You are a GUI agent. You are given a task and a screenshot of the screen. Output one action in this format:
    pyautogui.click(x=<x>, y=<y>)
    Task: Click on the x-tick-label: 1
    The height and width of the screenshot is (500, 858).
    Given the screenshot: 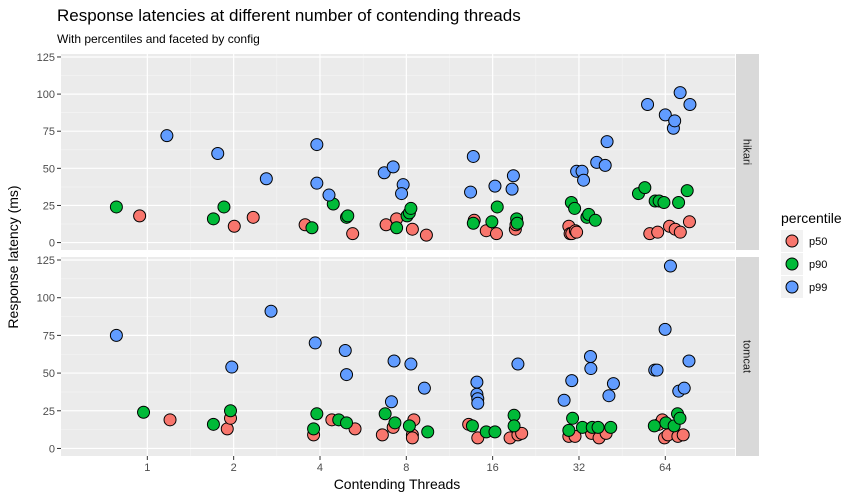 What is the action you would take?
    pyautogui.click(x=147, y=468)
    